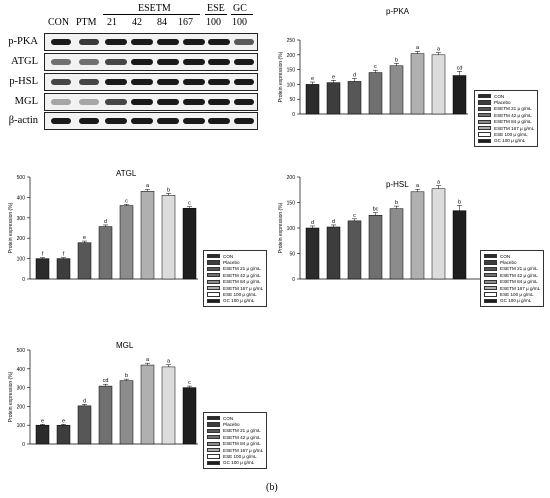 Image resolution: width=550 pixels, height=498 pixels. Describe the element at coordinates (216, 8) in the screenshot. I see `wb-group-label-ese: ESE` at that location.